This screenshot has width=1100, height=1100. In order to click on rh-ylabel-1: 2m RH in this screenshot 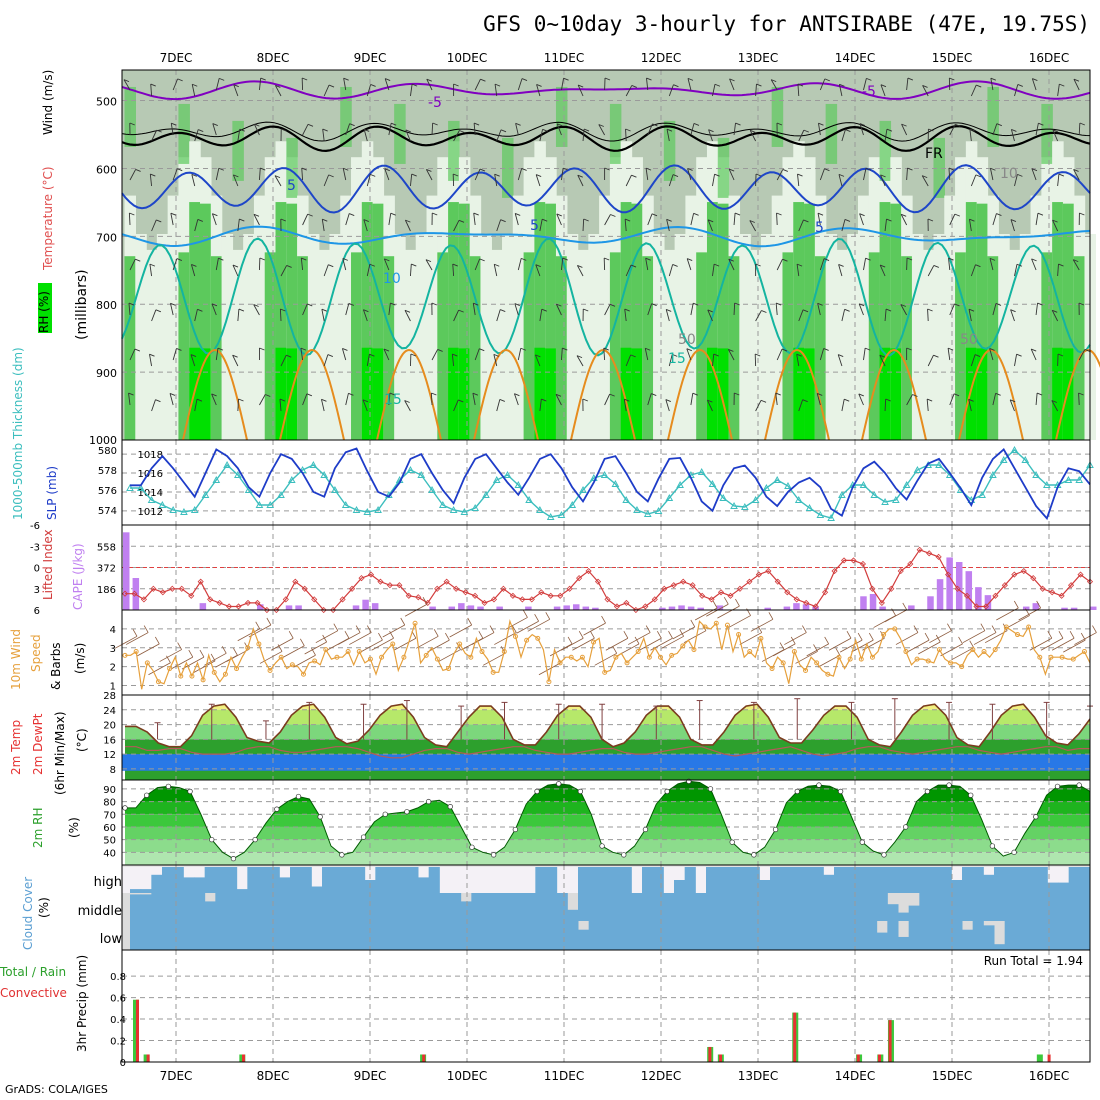, I will do `click(38, 828)`.